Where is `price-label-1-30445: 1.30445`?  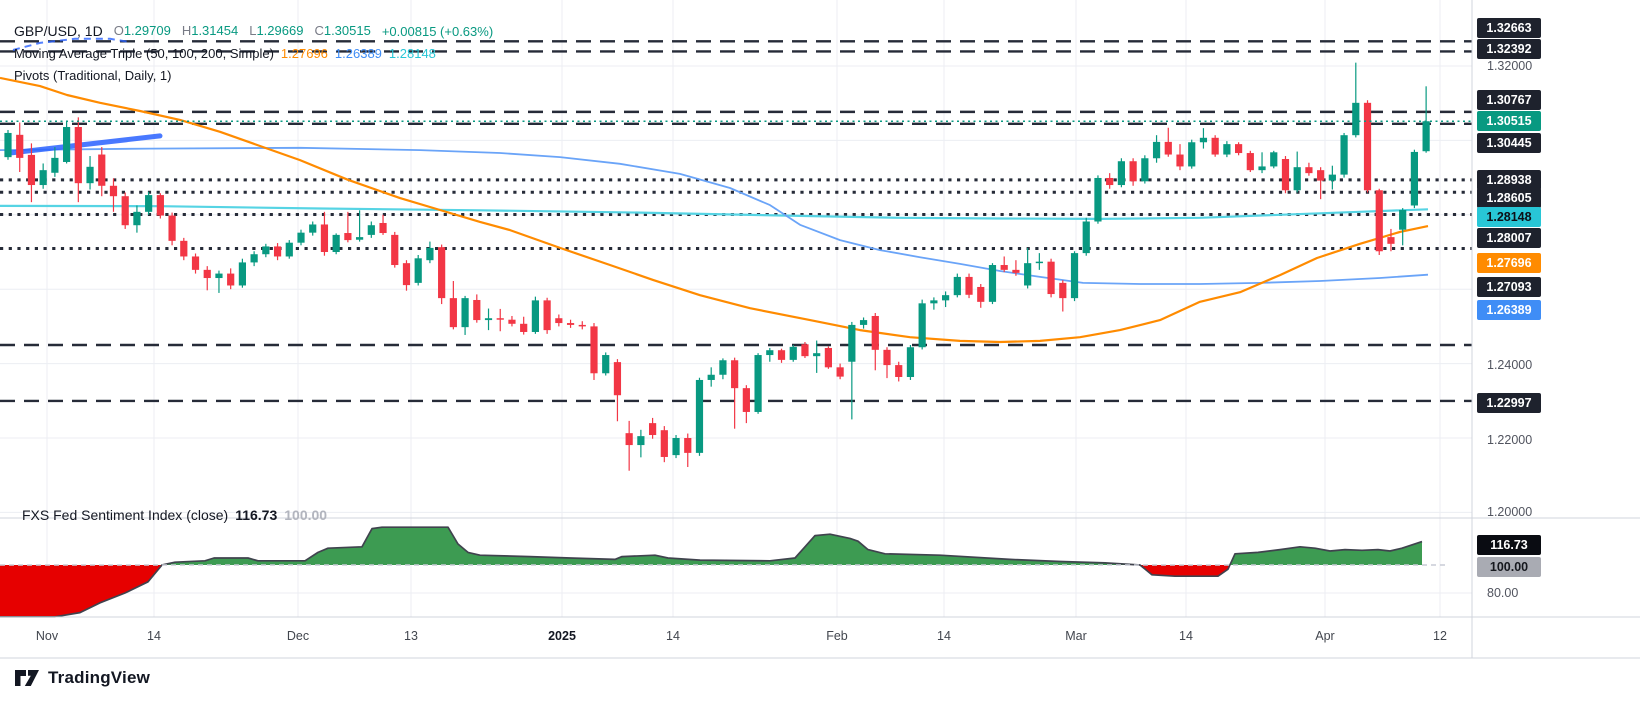
price-label-1-30445: 1.30445 is located at coordinates (1509, 143).